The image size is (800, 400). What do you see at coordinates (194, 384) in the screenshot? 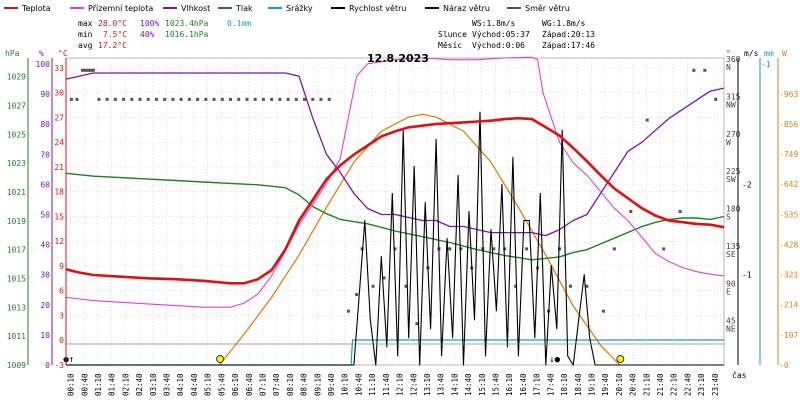
I see `x-tick-label: 04:40` at bounding box center [194, 384].